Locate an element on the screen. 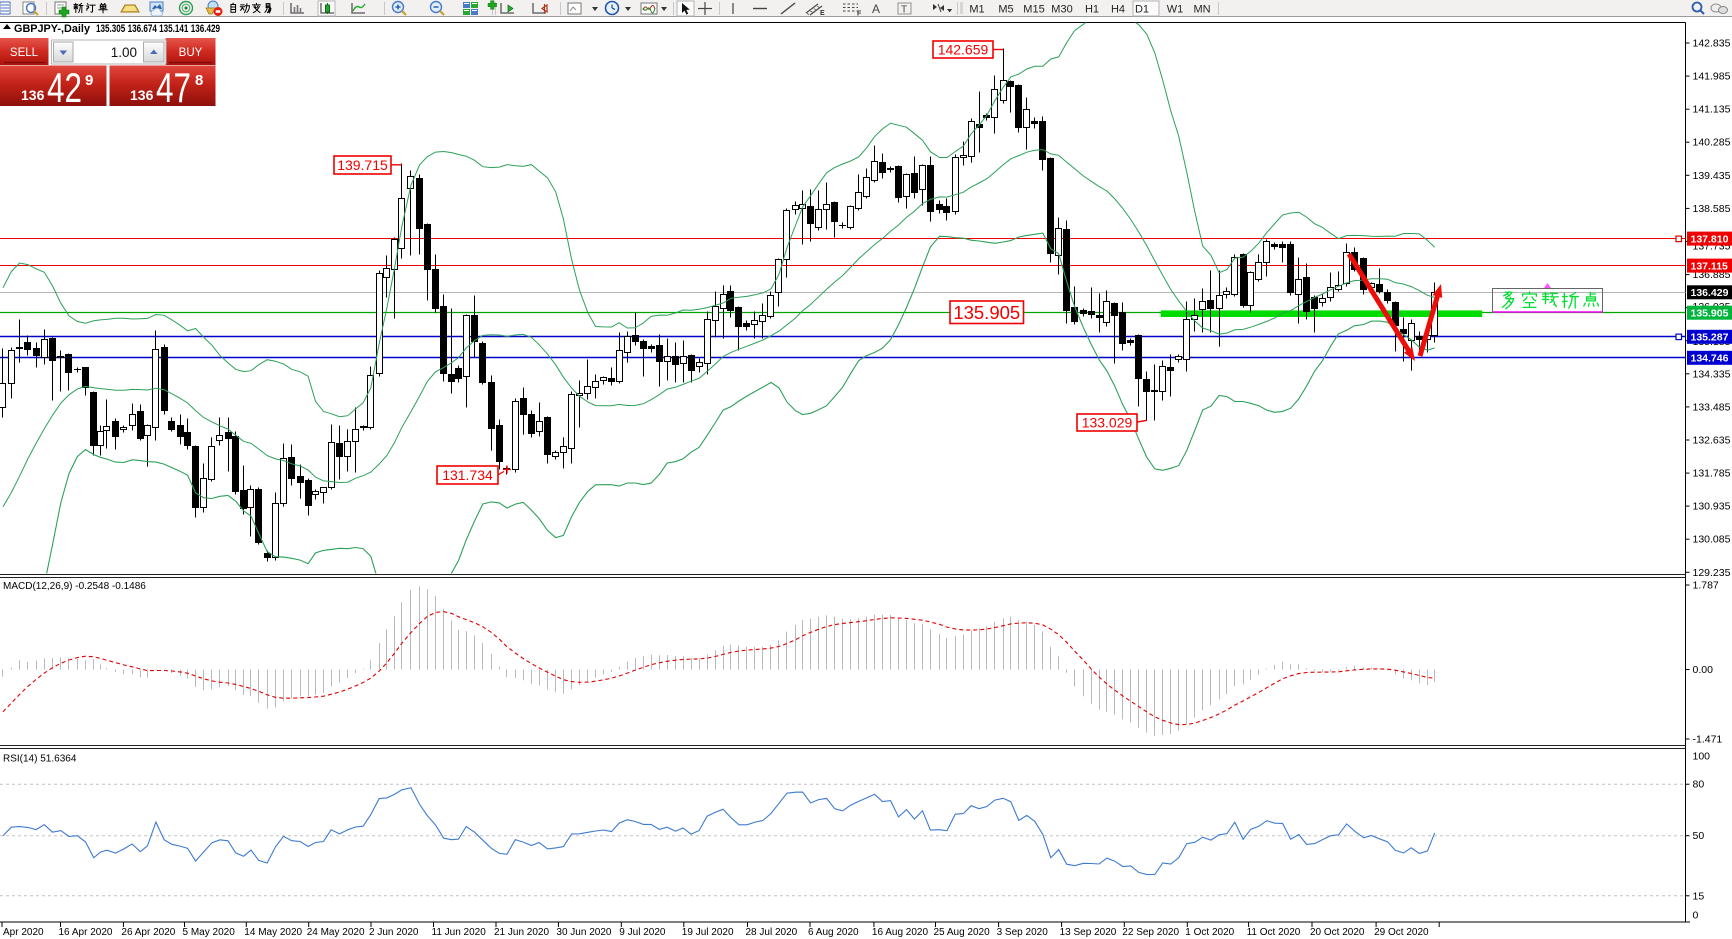  svg-text:135.305 136.674 135.141 136.42: 135.305 136.674 135.141 136.429 is located at coordinates (158, 29).